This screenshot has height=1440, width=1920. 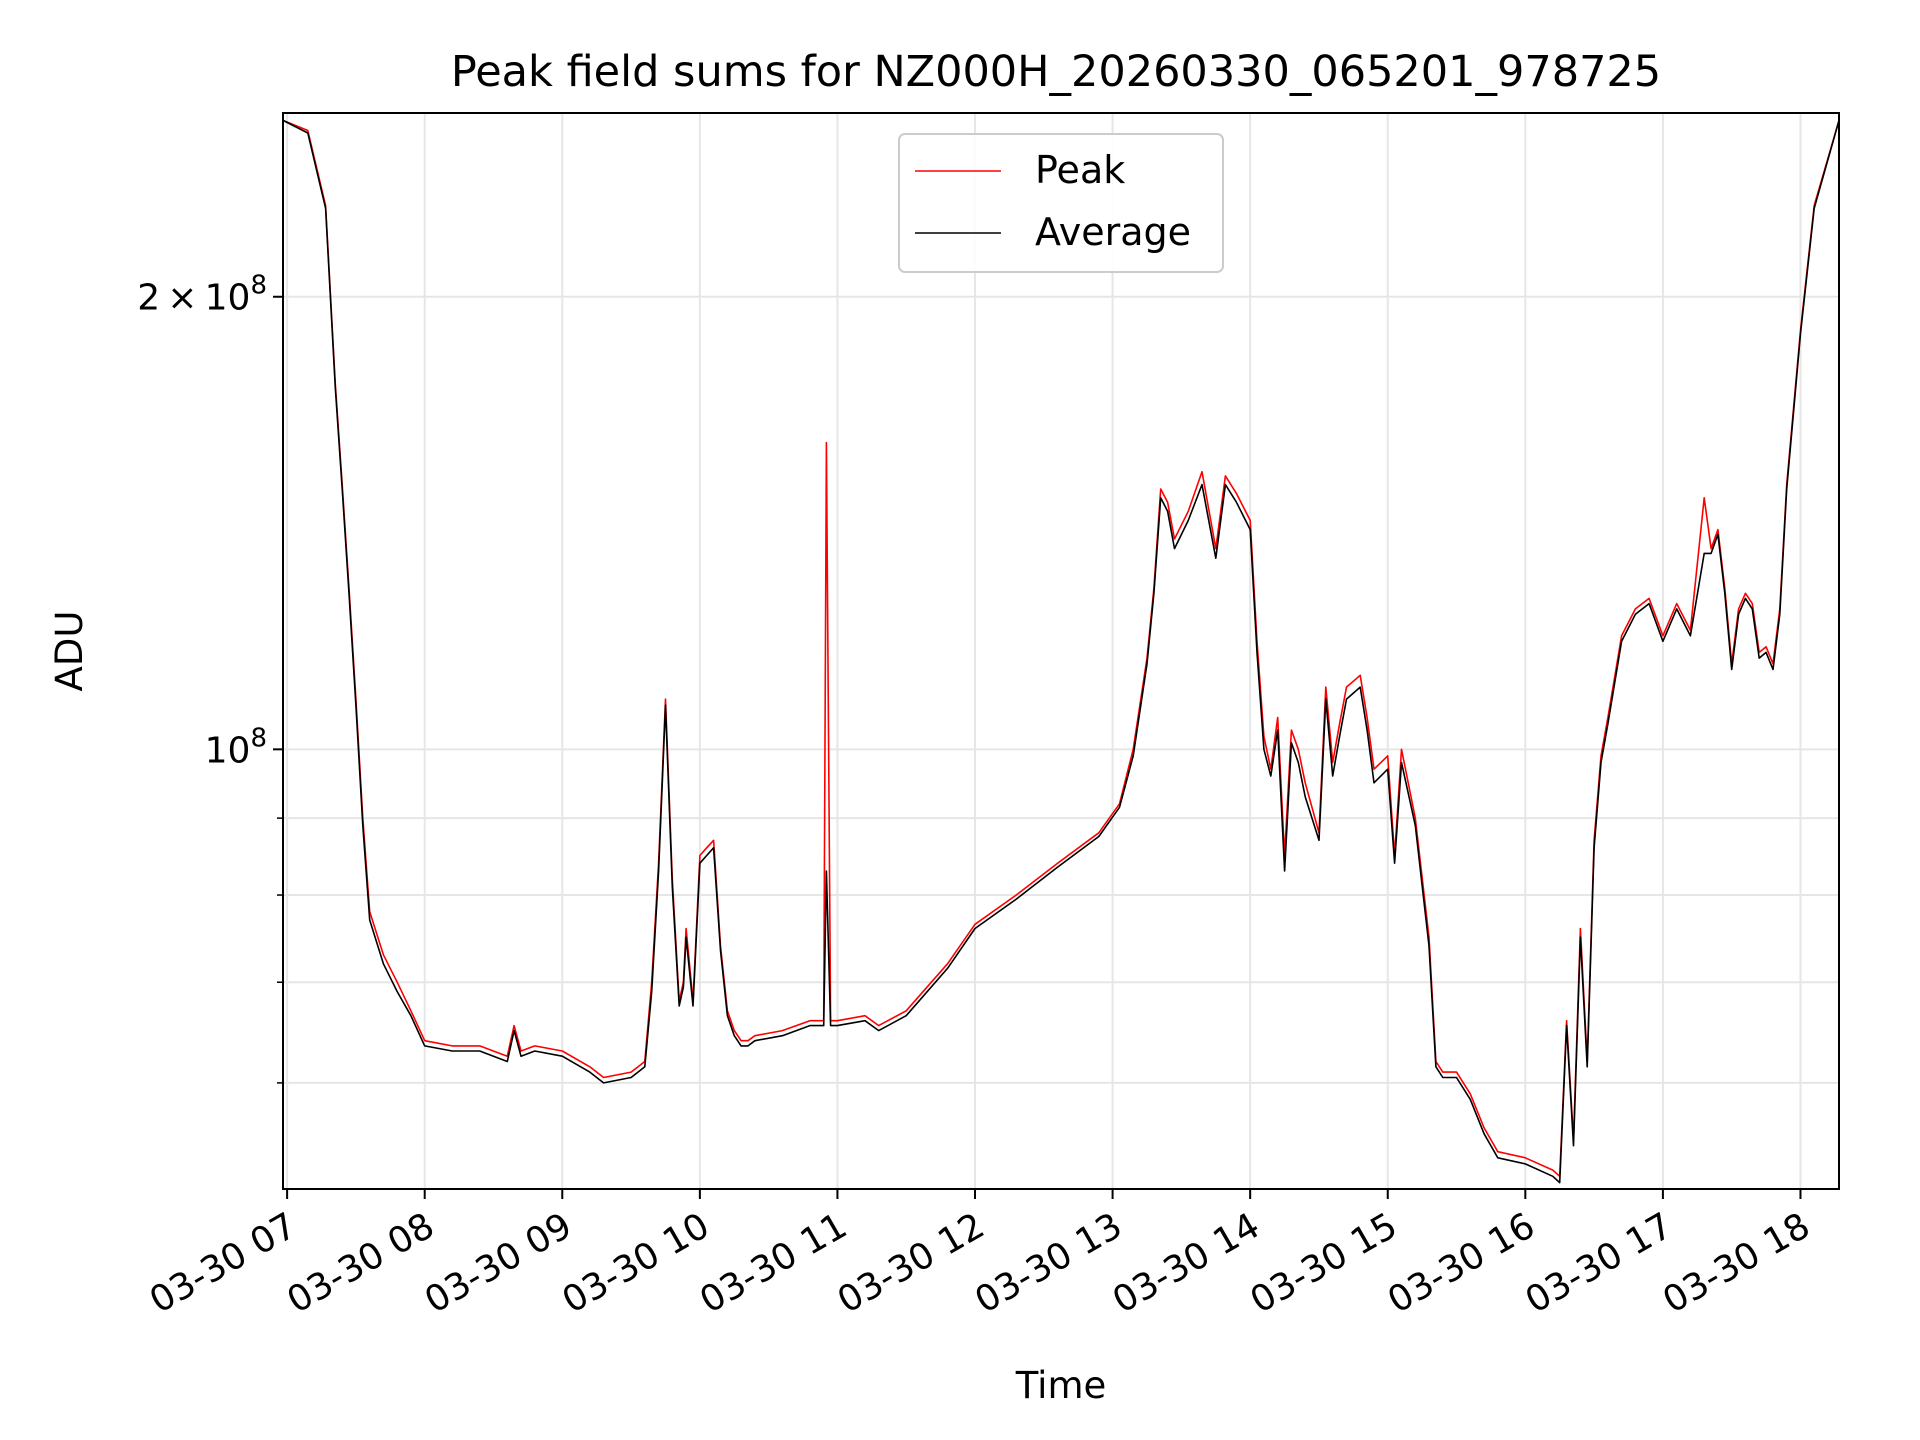 I want to click on y-tick-label: 2 × 108, so click(x=202, y=295).